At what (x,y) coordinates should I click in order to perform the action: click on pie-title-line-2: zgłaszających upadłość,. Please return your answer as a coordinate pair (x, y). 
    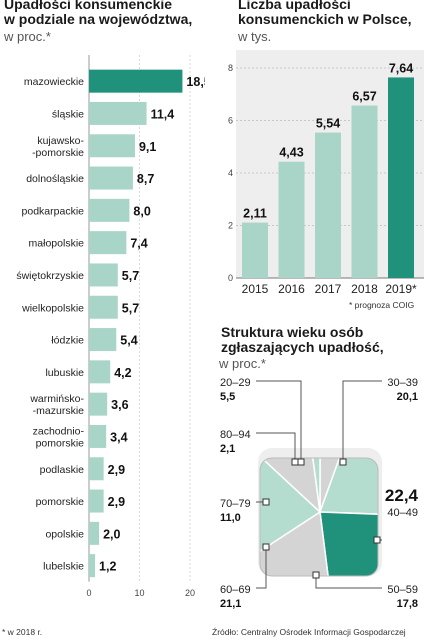
    Looking at the image, I should click on (302, 347).